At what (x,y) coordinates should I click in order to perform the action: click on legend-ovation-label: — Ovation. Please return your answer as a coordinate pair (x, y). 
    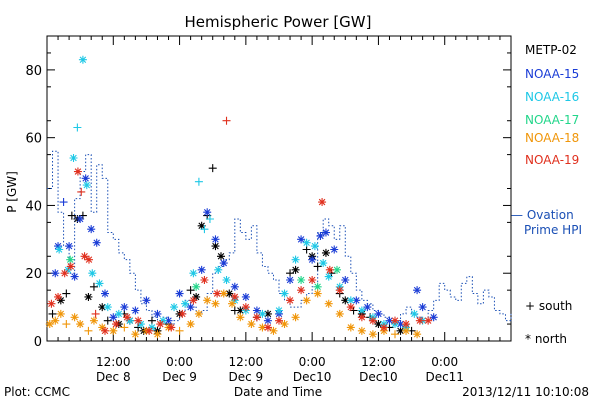
    Looking at the image, I should click on (542, 215).